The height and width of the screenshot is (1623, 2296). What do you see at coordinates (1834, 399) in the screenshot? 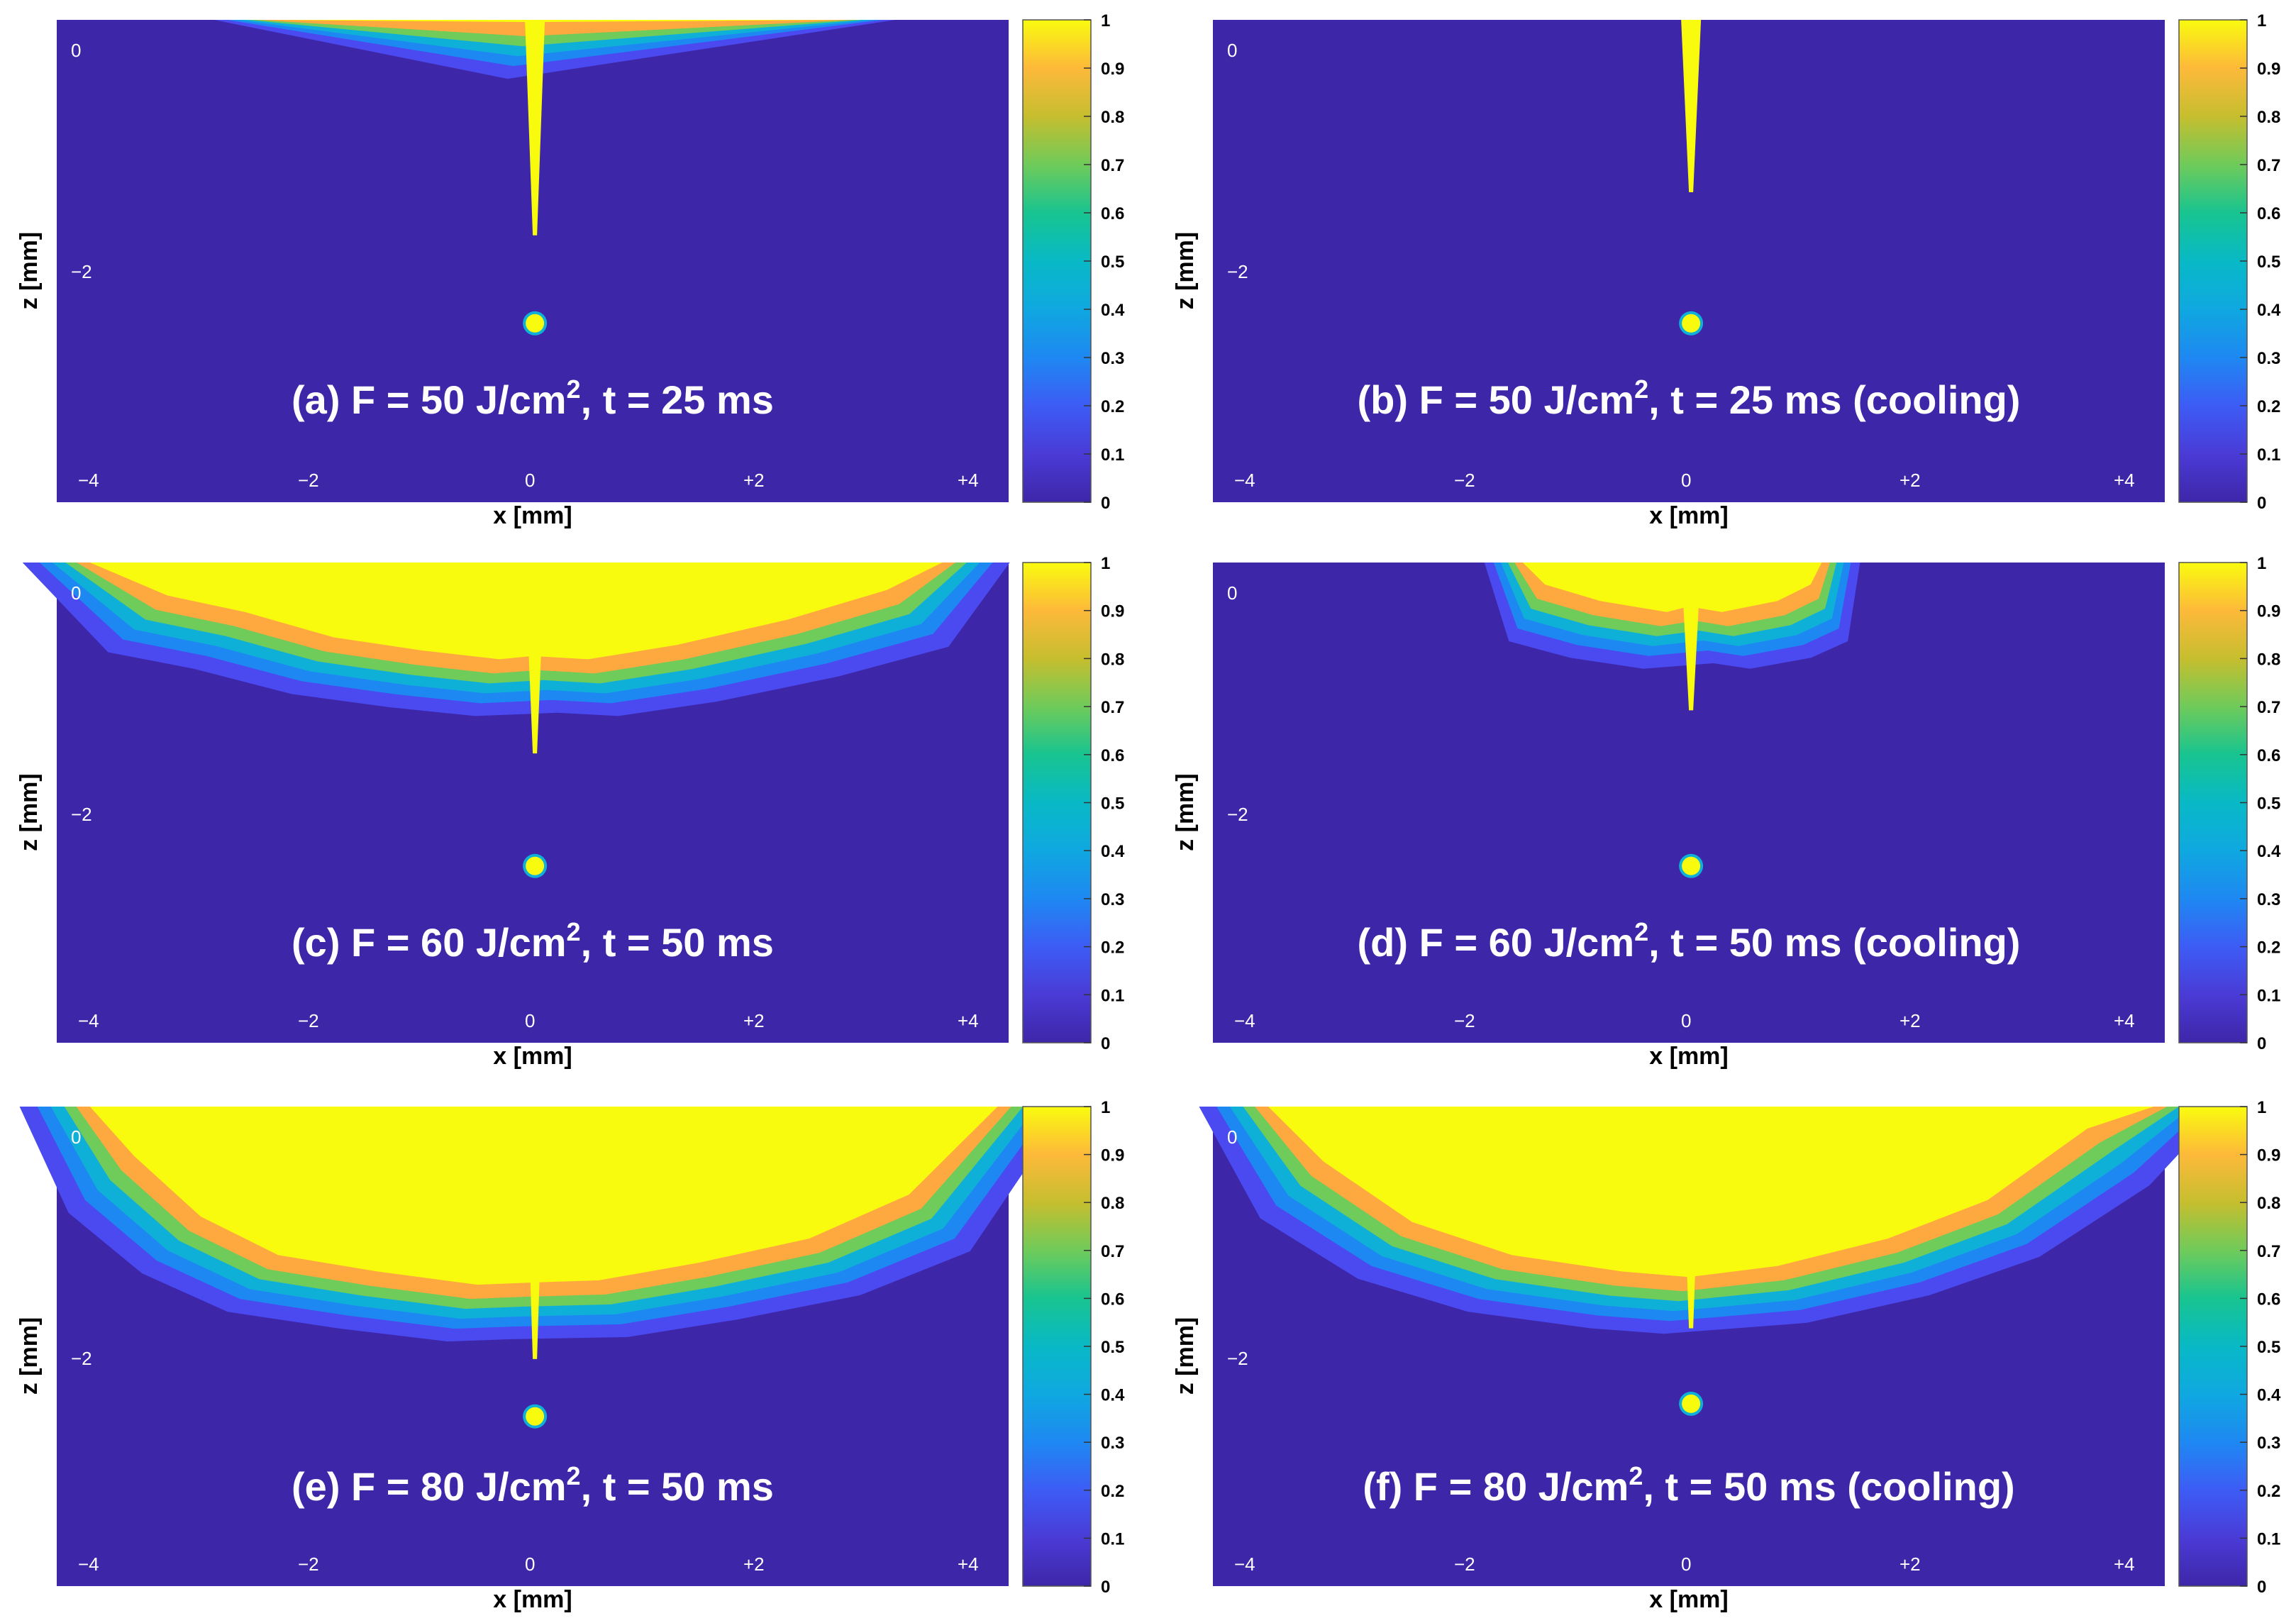
I see `label-post: , t = 25 ms (cooling)` at bounding box center [1834, 399].